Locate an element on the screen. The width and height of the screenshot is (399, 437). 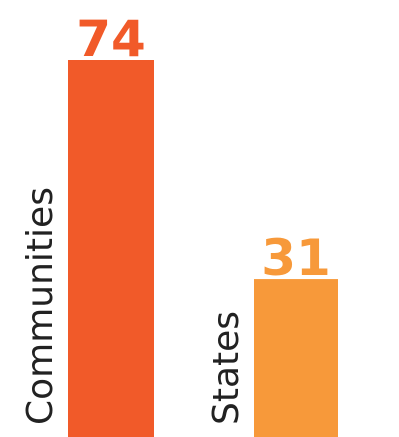
value-label-communities: 74 is located at coordinates (111, 39).